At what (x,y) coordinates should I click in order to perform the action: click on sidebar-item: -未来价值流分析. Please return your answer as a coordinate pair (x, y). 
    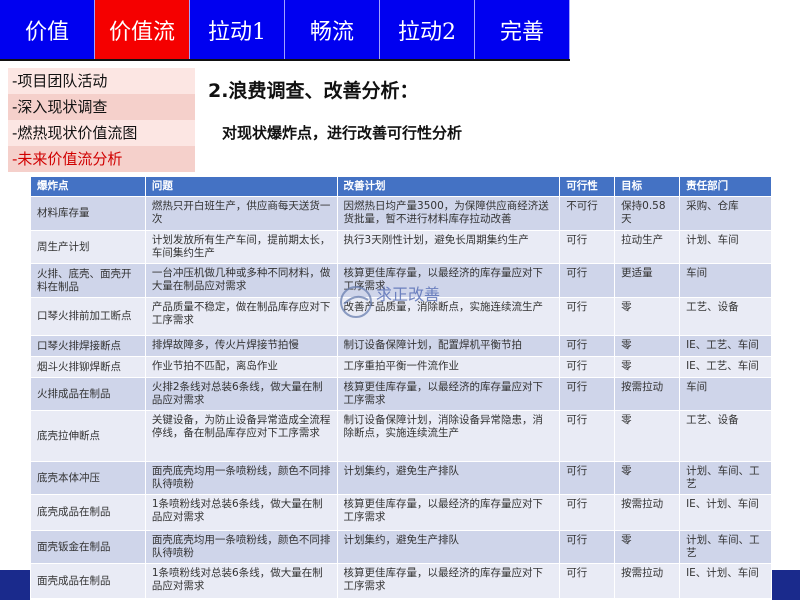
    Looking at the image, I should click on (101, 159).